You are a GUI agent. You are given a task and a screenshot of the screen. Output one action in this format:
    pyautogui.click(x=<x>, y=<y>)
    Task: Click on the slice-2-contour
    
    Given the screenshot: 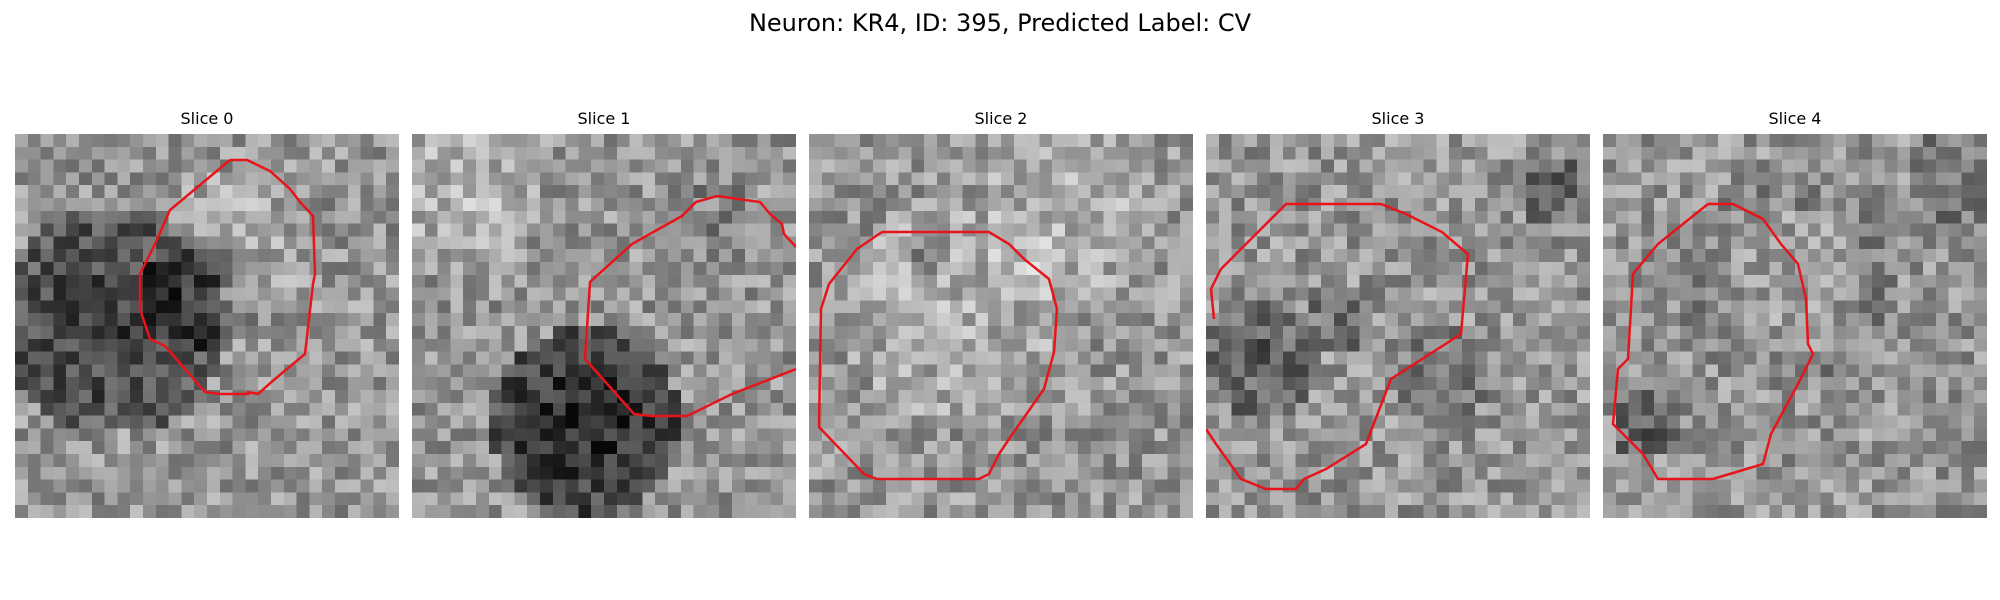 What is the action you would take?
    pyautogui.click(x=938, y=355)
    